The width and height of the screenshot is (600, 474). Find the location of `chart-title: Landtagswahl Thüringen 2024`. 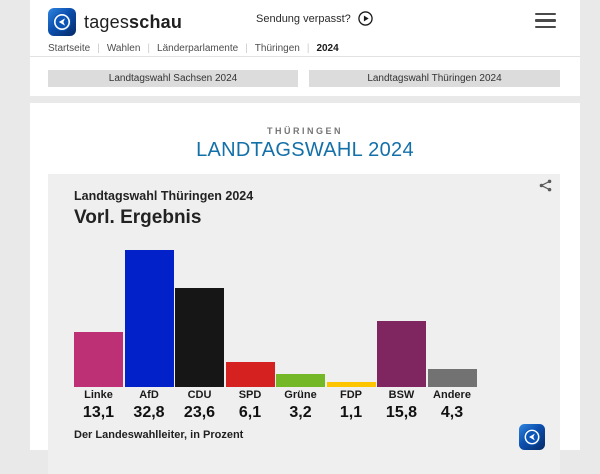

chart-title: Landtagswahl Thüringen 2024 is located at coordinates (164, 196).